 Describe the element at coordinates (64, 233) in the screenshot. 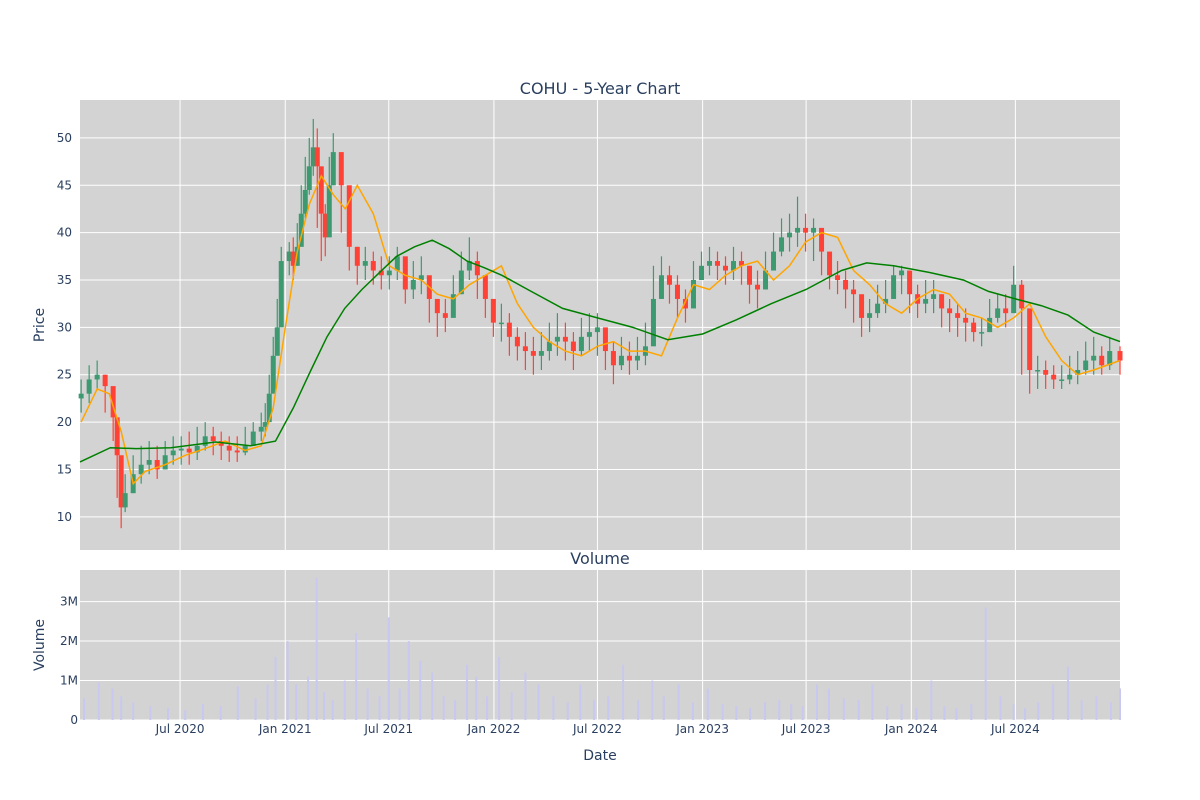

I see `price-y-tick-label: 40` at that location.